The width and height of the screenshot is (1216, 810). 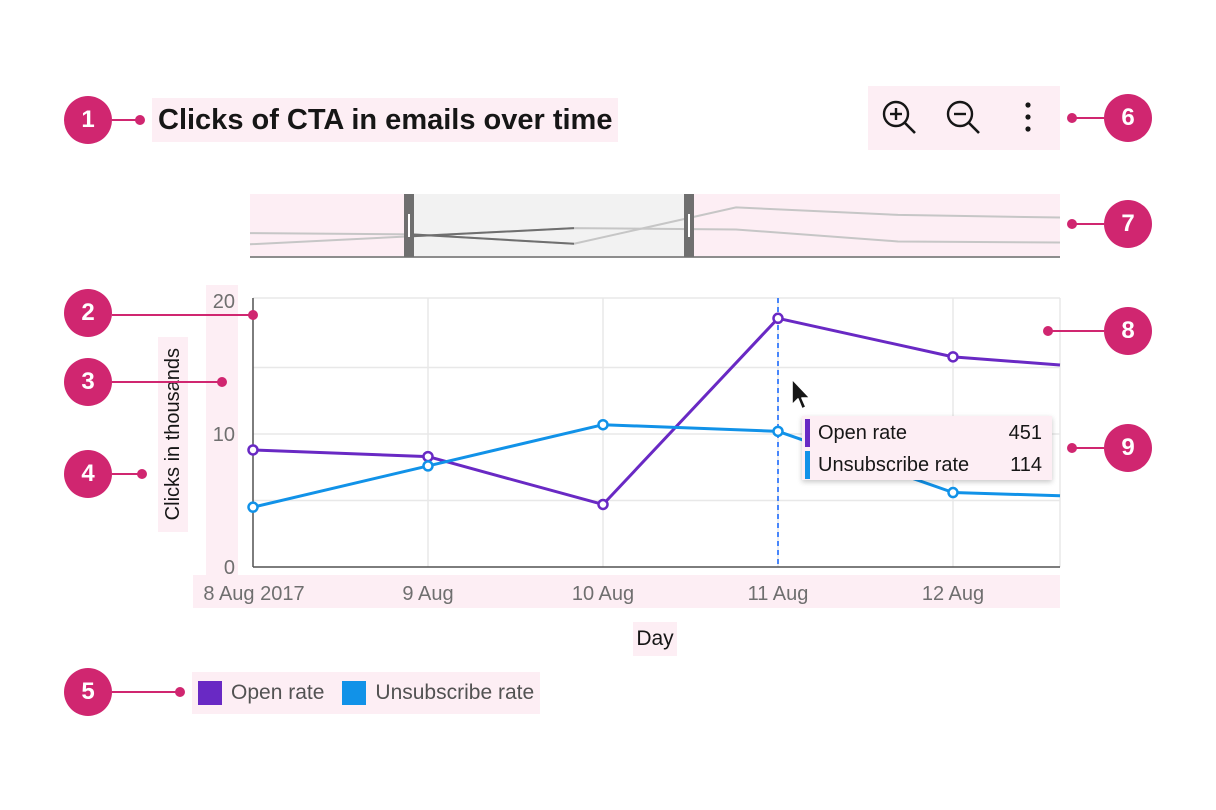 I want to click on annotation-badge-6: 6, so click(x=1128, y=118).